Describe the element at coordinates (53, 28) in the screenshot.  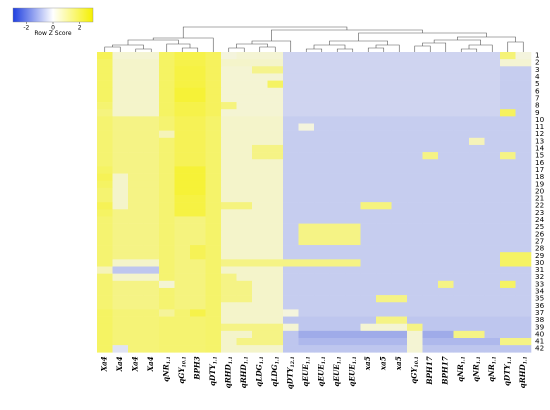
I see `color-key-tick-label: 0` at that location.